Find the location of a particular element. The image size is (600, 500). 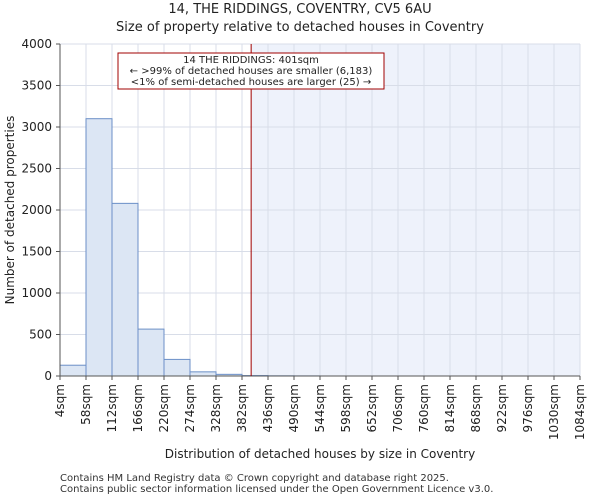

y-tick-label: 2500 is located at coordinates (36, 169).